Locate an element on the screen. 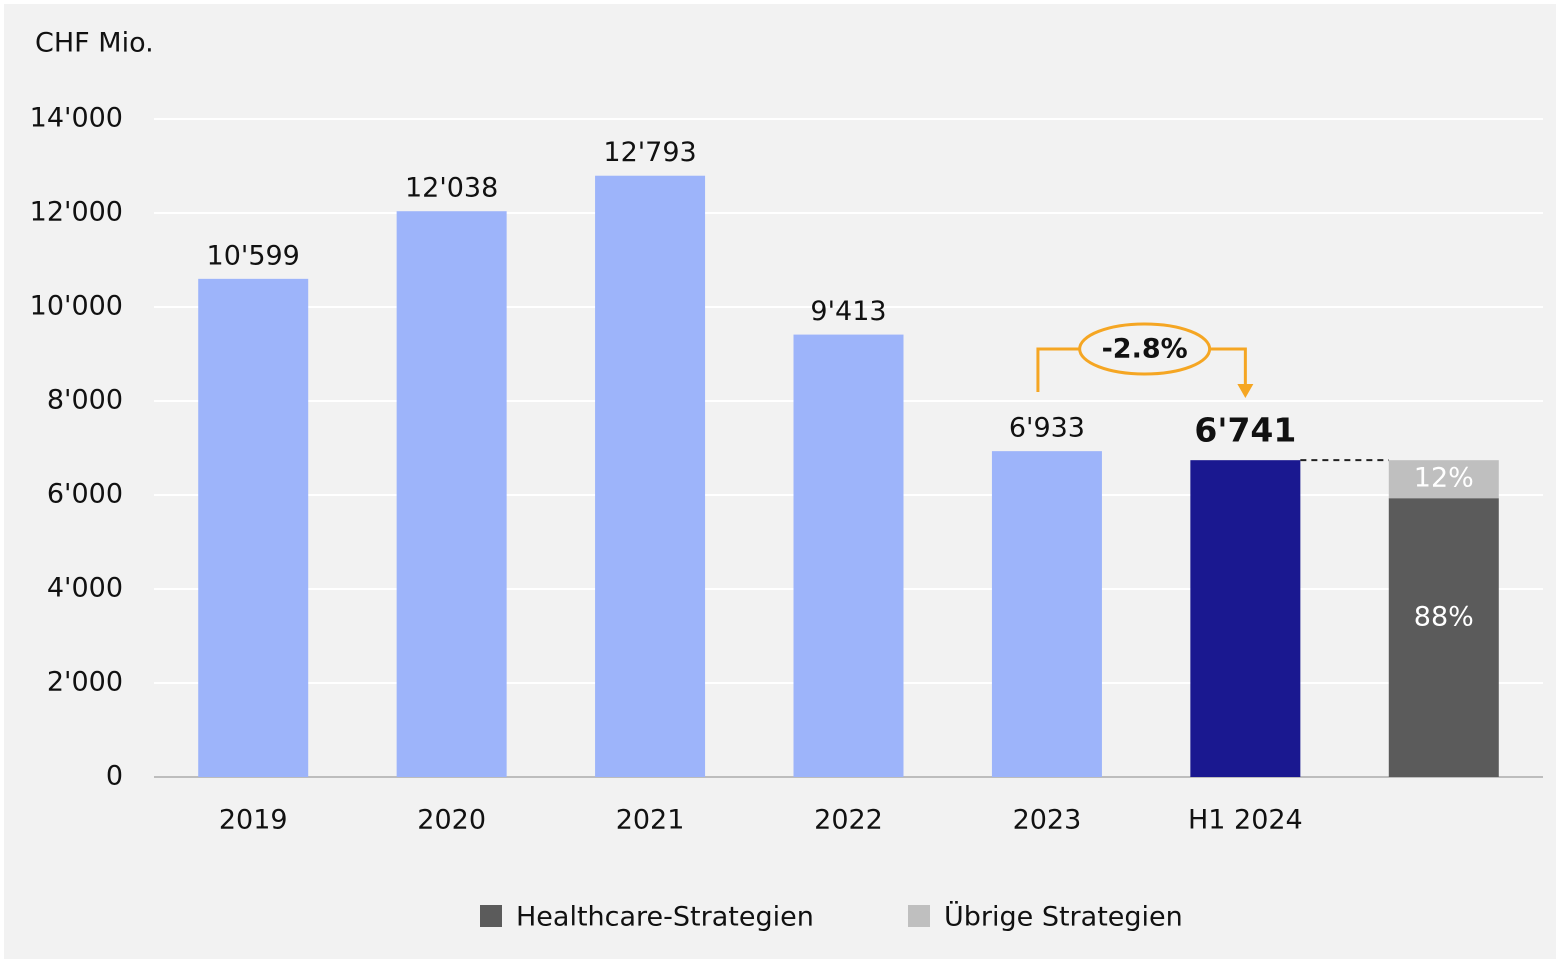 Image resolution: width=1560 pixels, height=963 pixels. y-tick-label: 2'000 is located at coordinates (85, 682).